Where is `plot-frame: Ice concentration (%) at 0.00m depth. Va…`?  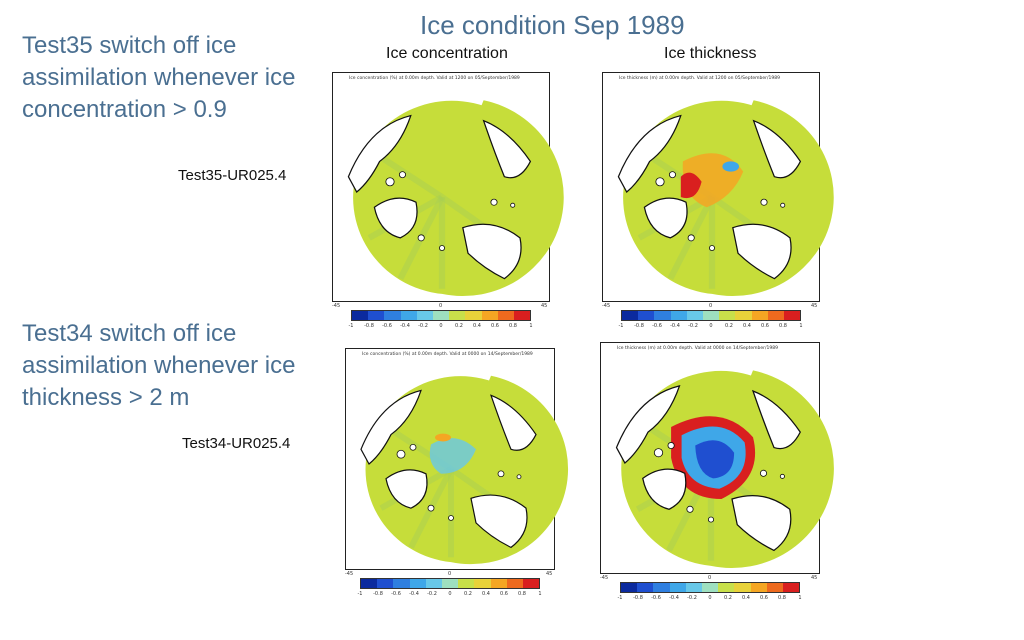
plot-frame: Ice concentration (%) at 0.00m depth. Va… is located at coordinates (457, 459).